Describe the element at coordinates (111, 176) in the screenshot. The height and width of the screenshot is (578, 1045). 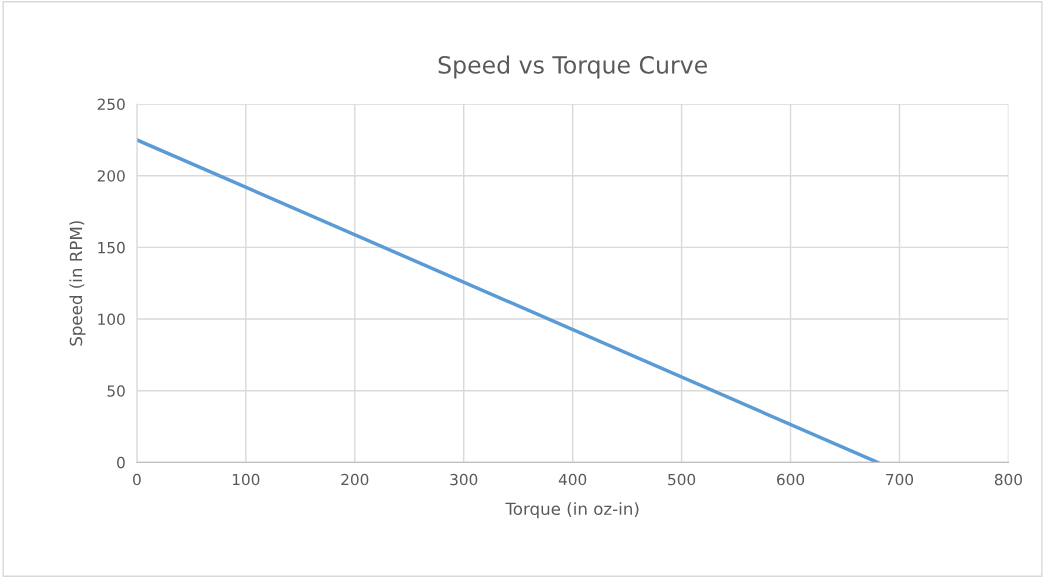
I see `y-tick-label: 200` at that location.